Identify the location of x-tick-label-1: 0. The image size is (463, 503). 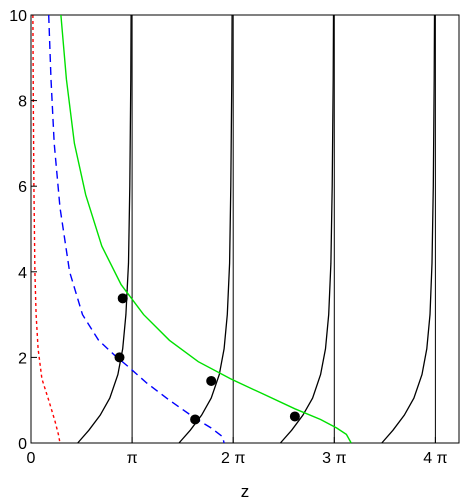
(31, 458).